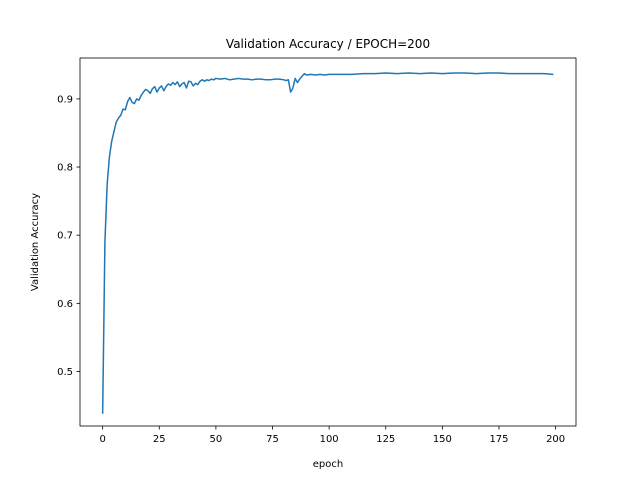 The height and width of the screenshot is (480, 640). What do you see at coordinates (216, 439) in the screenshot?
I see `x-tick-label: 50` at bounding box center [216, 439].